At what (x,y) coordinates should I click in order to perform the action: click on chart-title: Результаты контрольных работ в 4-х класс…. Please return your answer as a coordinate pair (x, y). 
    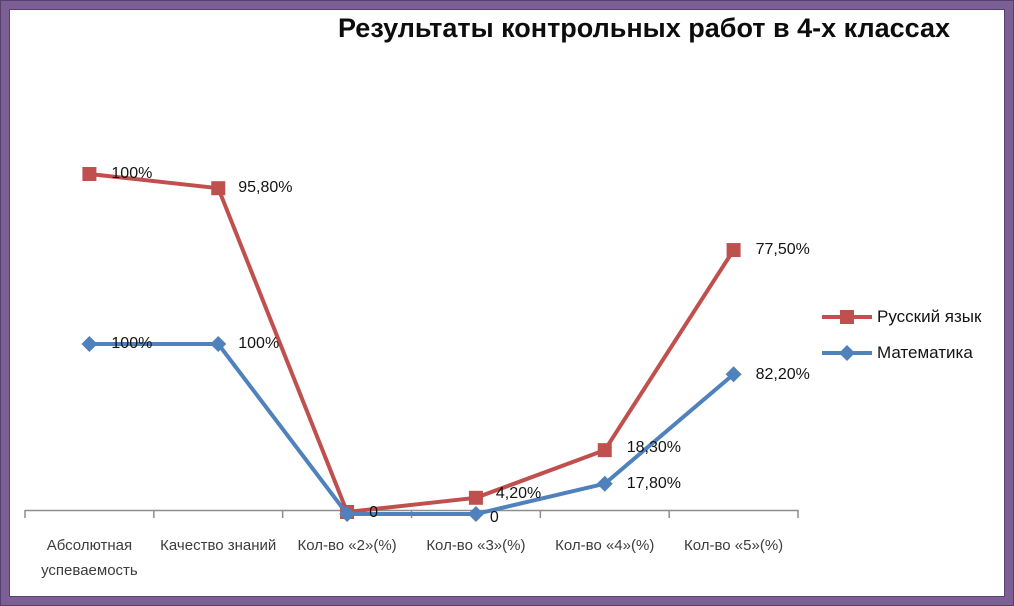
    Looking at the image, I should click on (644, 28).